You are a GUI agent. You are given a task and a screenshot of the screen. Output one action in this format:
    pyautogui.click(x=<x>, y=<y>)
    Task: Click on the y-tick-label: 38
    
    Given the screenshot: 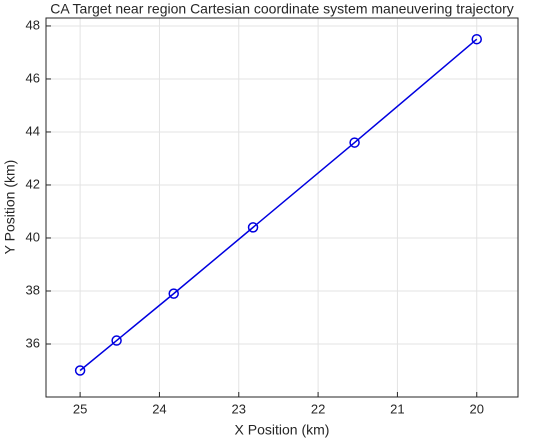 What is the action you would take?
    pyautogui.click(x=33, y=289)
    